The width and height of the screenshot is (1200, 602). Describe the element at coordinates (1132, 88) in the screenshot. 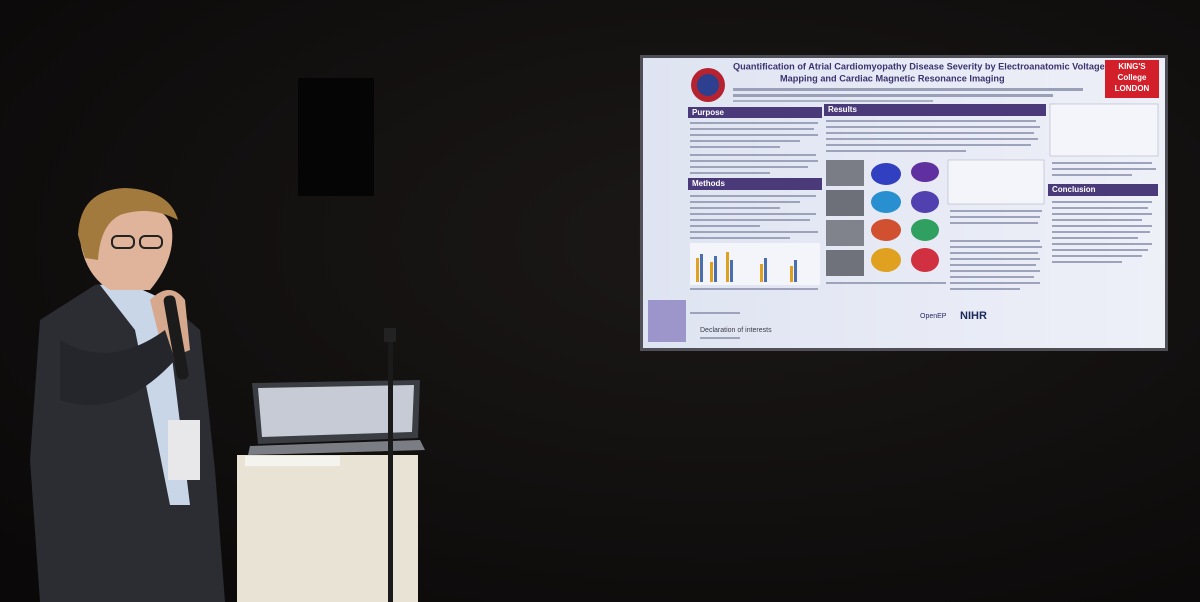

I see `logo-text: LONDON` at that location.